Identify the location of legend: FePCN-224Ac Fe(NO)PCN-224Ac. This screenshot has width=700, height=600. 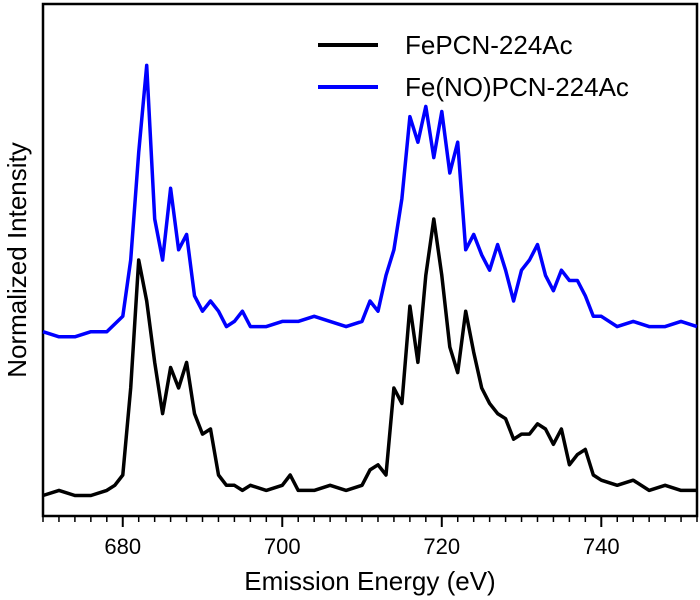
(473, 66).